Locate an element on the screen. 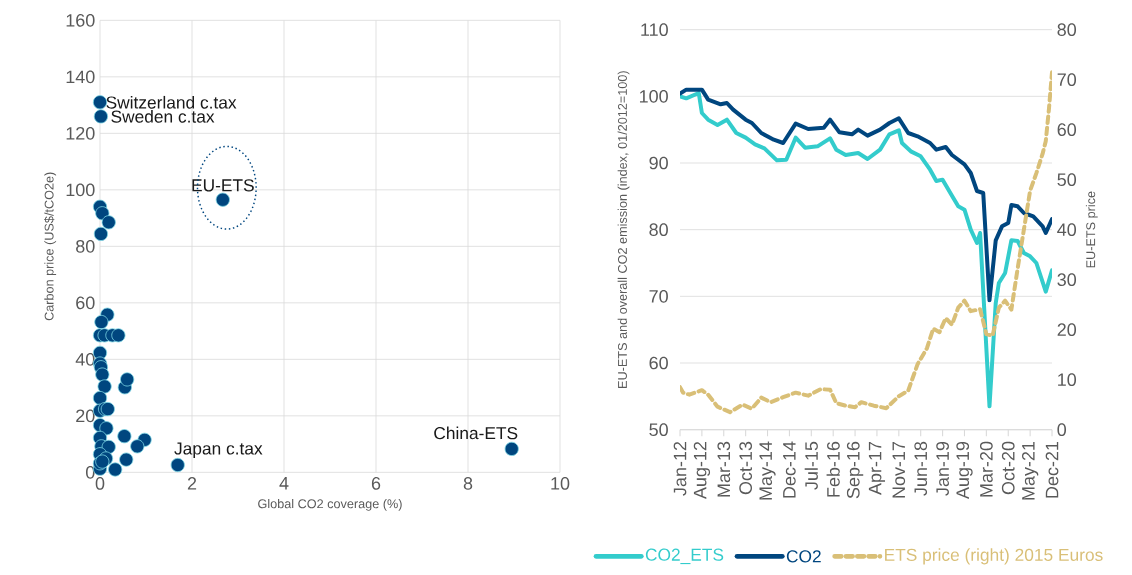  legend-label: CO2_ETS is located at coordinates (684, 556).